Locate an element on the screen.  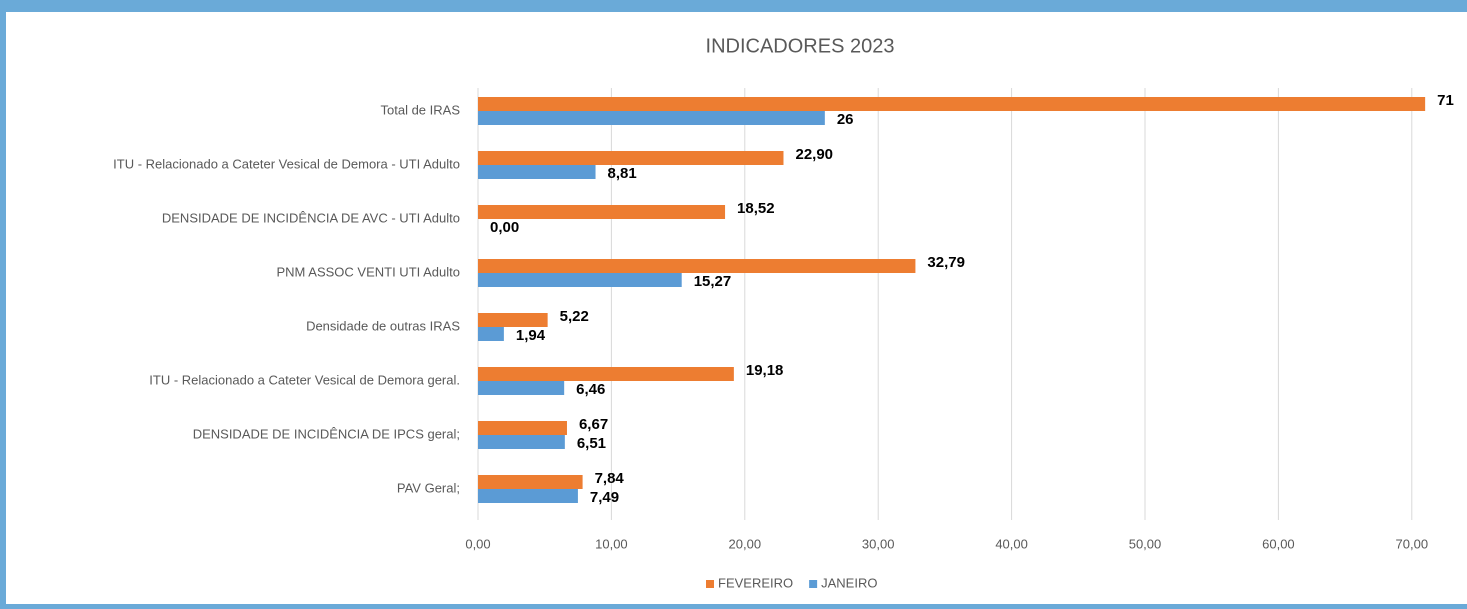
x-tick-label: 40,00 is located at coordinates (1011, 543).